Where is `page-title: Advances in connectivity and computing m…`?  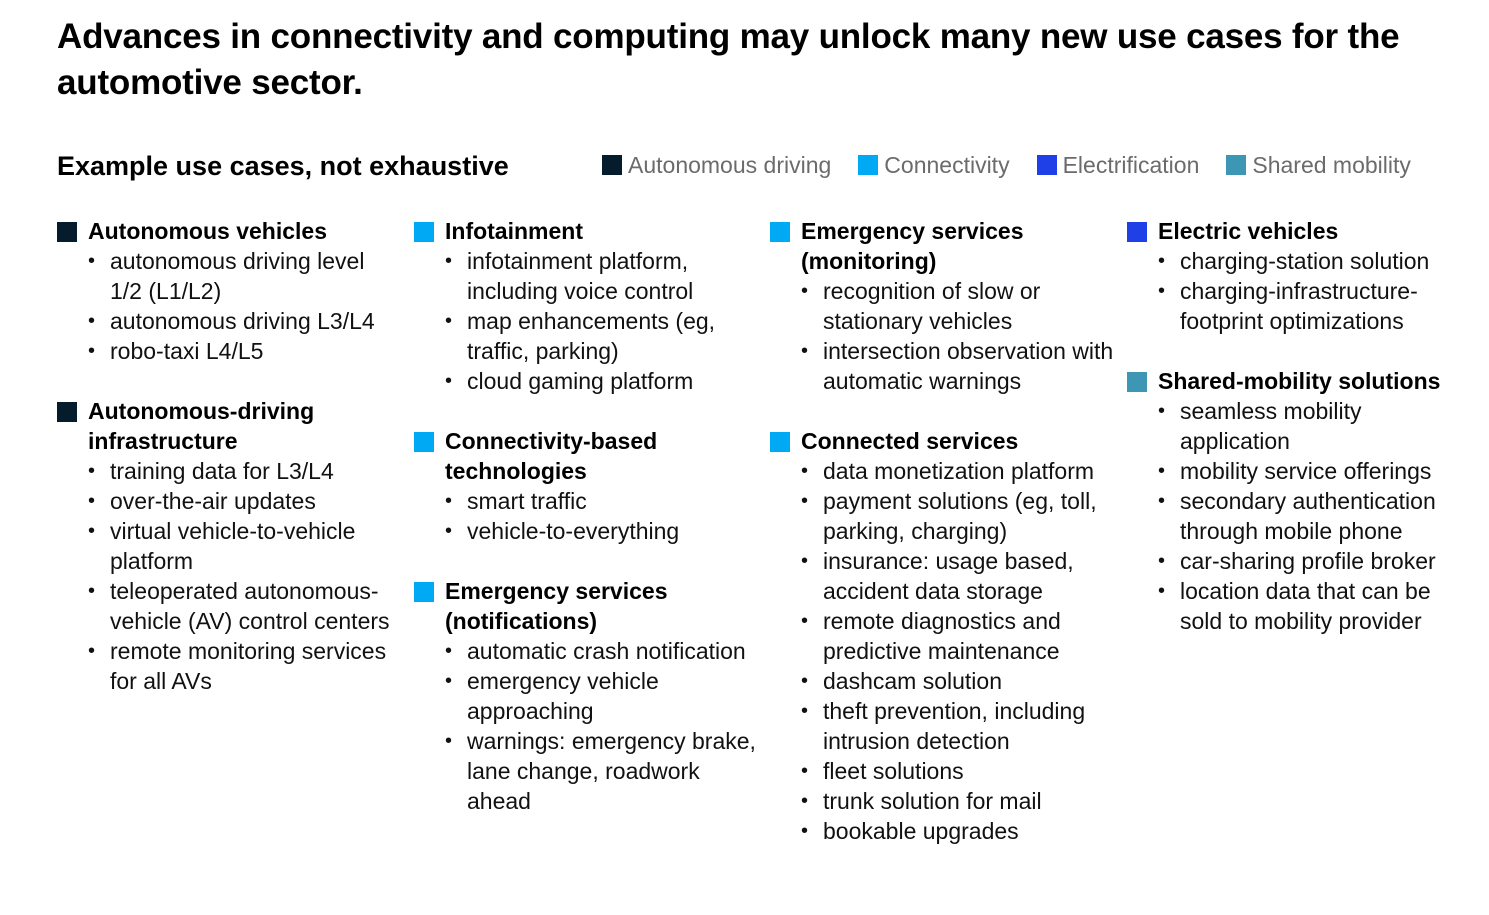 page-title: Advances in connectivity and computing m… is located at coordinates (728, 59).